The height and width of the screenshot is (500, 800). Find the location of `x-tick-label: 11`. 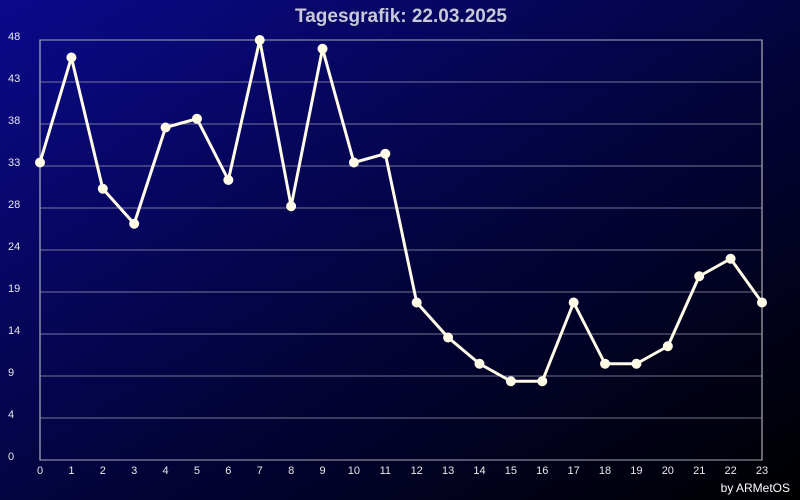

x-tick-label: 11 is located at coordinates (385, 471).